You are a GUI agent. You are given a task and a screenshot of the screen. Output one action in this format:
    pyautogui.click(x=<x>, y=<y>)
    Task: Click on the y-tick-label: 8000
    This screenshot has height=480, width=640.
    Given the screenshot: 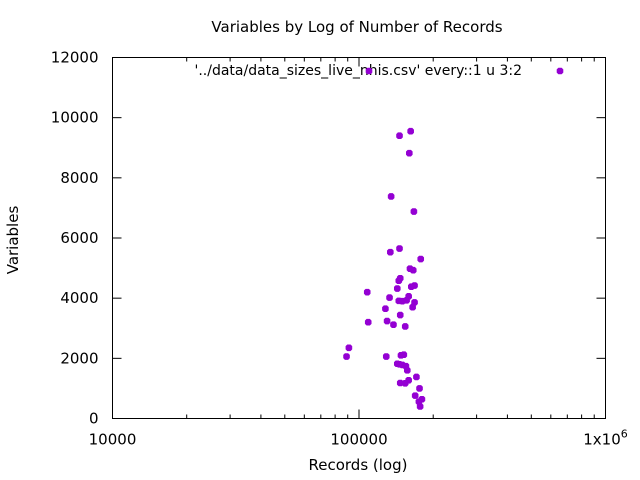 What is the action you would take?
    pyautogui.click(x=79, y=178)
    